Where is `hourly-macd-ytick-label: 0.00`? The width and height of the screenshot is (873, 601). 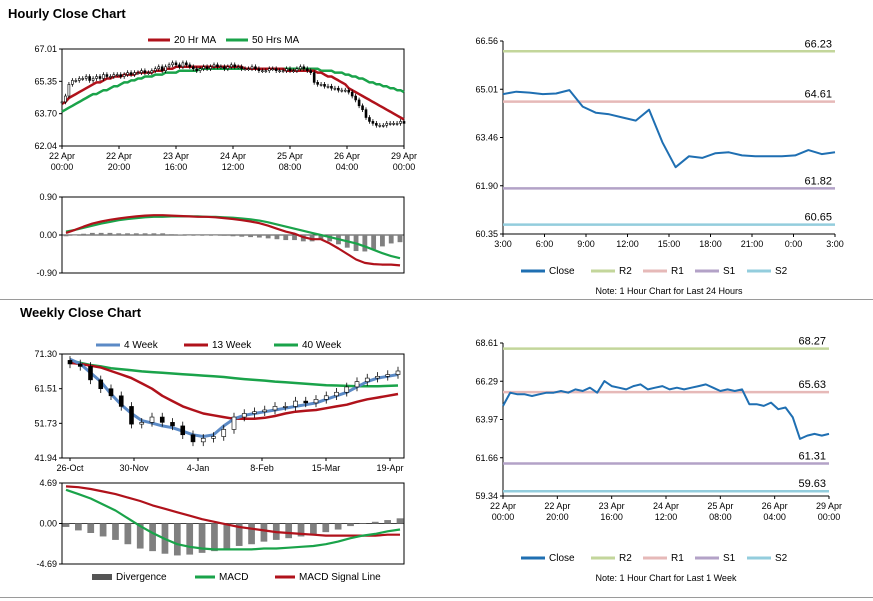
hourly-macd-ytick-label: 0.00 is located at coordinates (48, 235).